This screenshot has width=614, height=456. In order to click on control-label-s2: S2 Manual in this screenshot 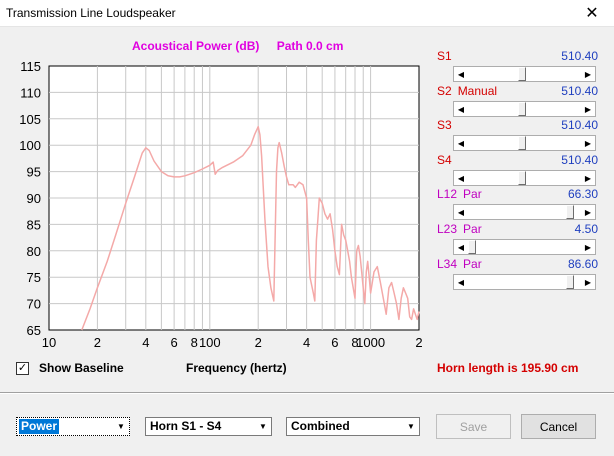, I will do `click(467, 91)`.